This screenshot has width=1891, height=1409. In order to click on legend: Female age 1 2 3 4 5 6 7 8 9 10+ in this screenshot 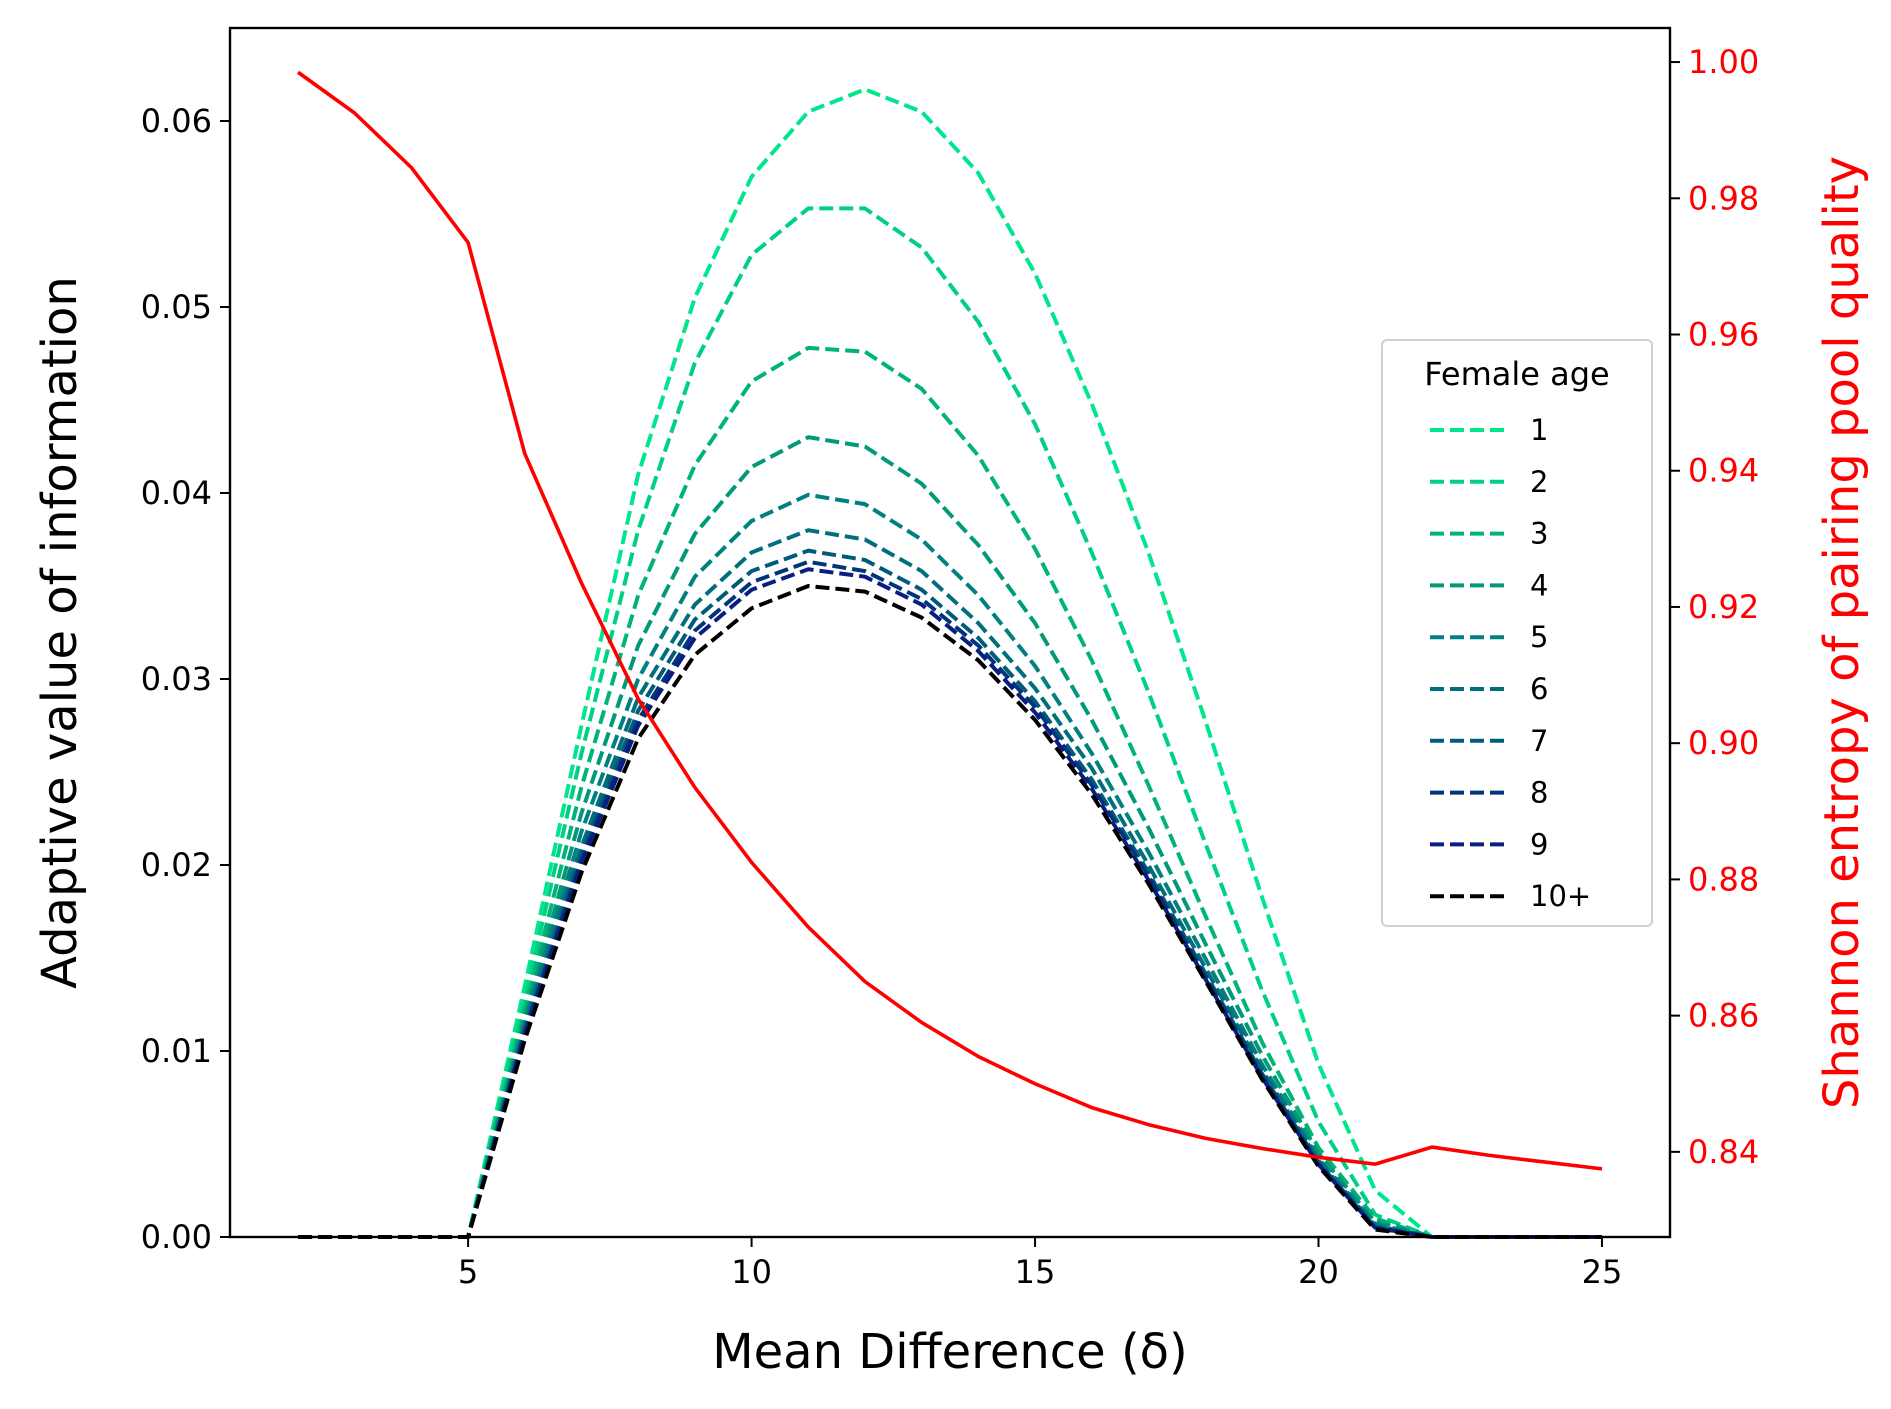, I will do `click(1517, 633)`.